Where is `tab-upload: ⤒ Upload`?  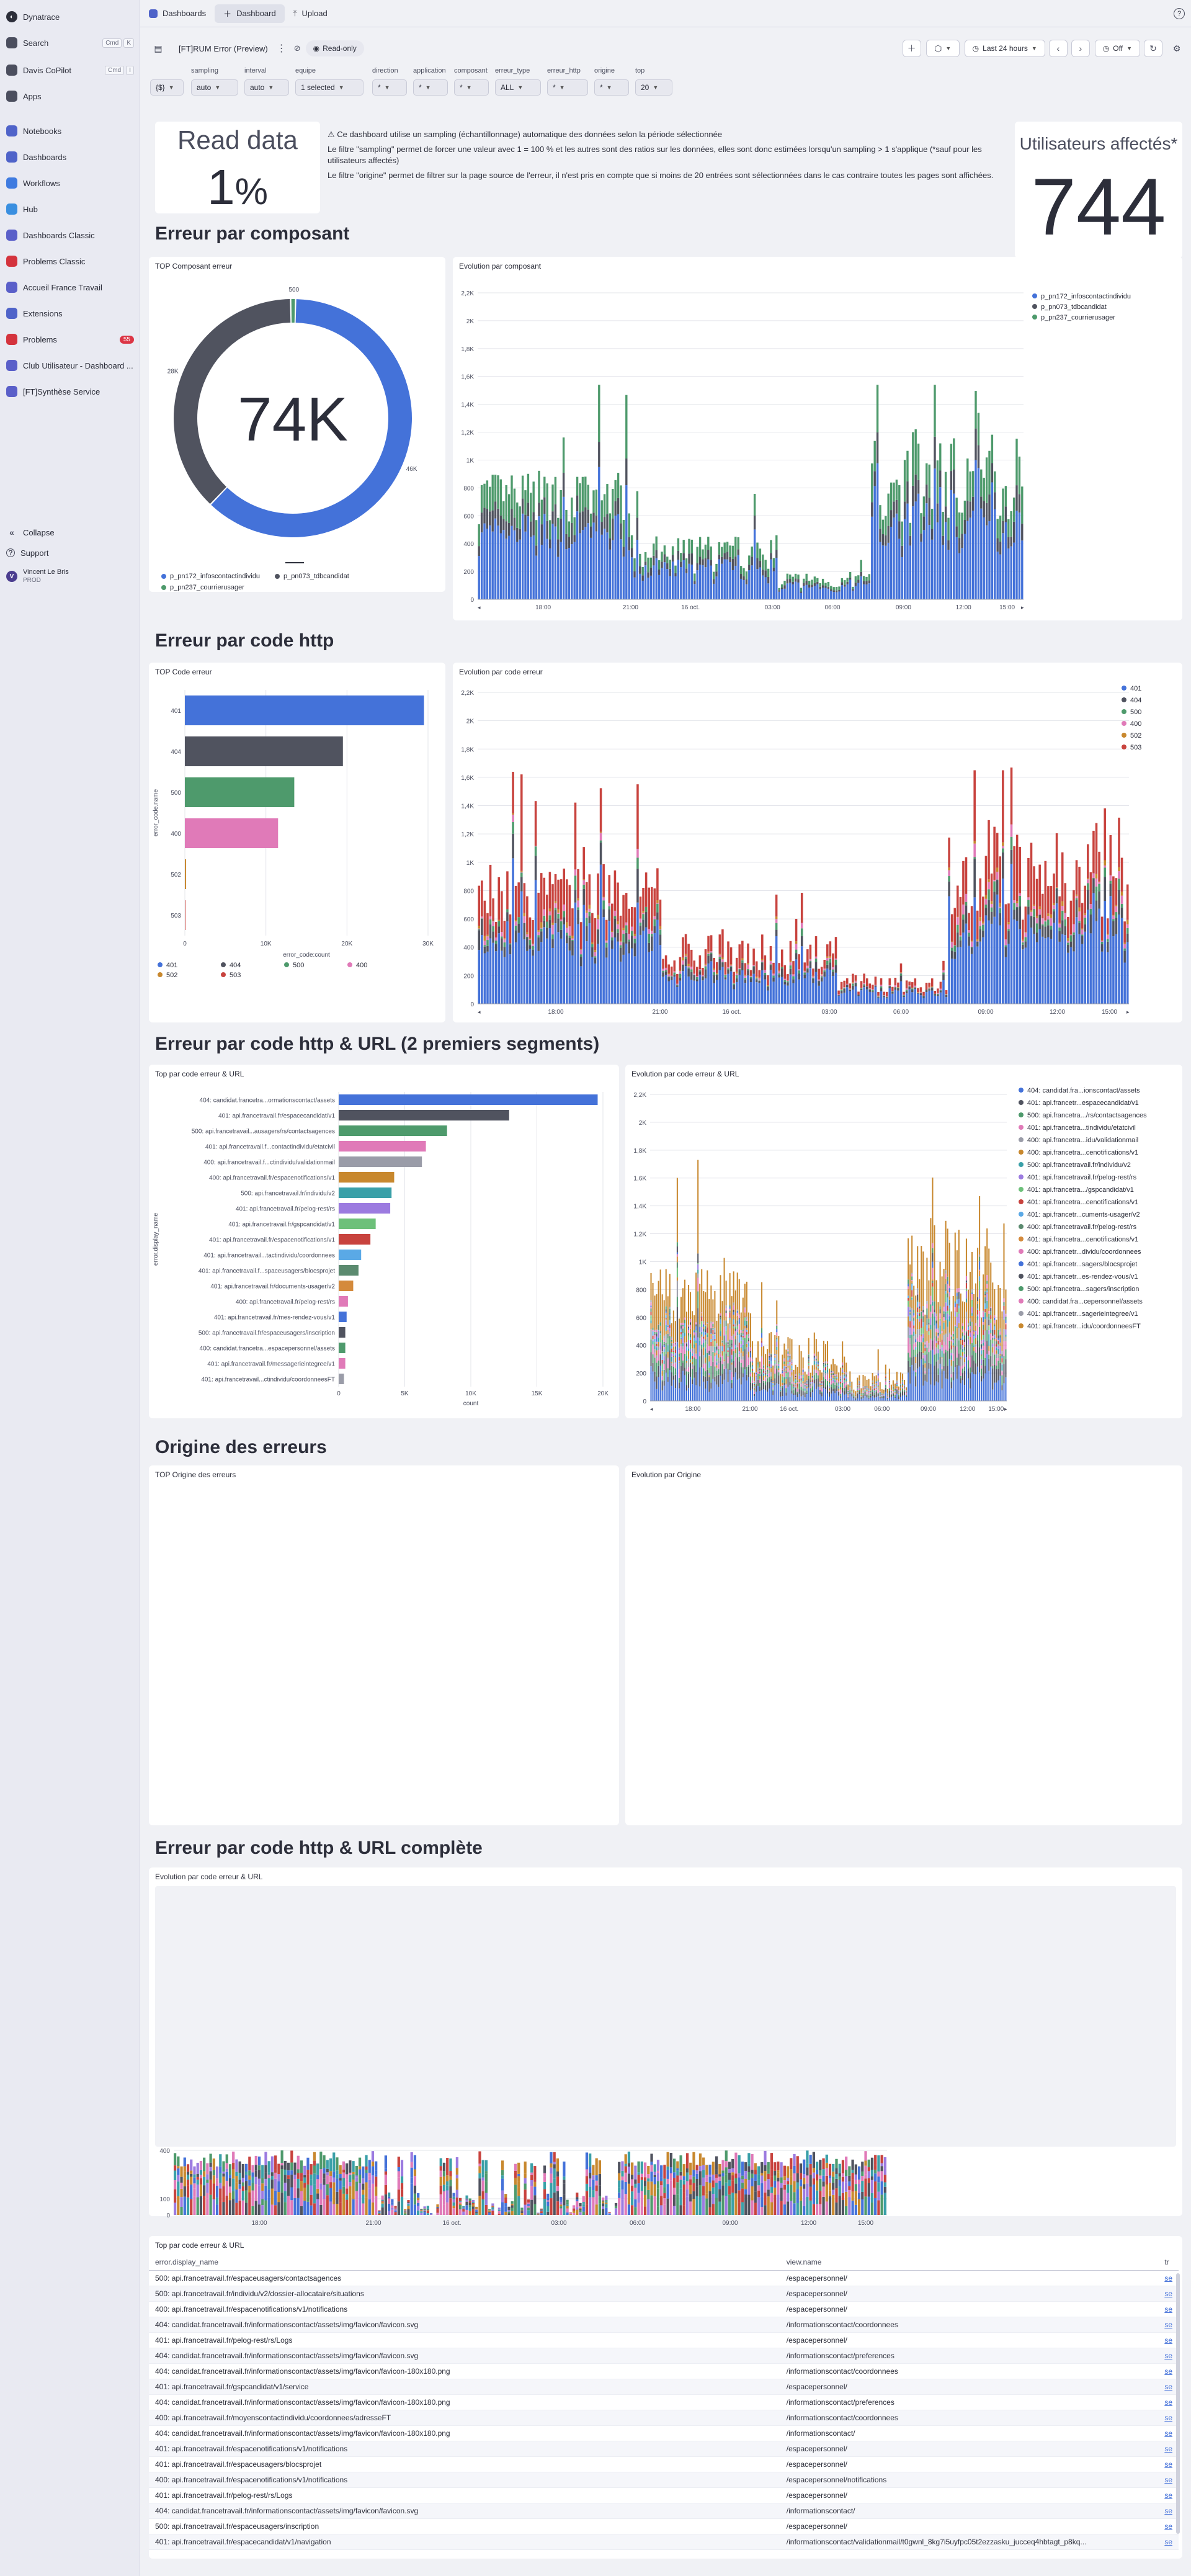
tab-upload: ⤒ Upload is located at coordinates (311, 13).